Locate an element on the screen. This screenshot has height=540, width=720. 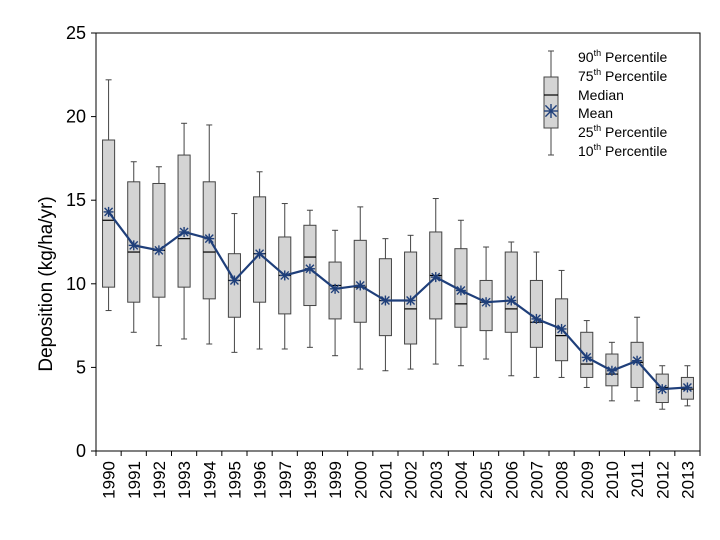
mean-marker-1992 is located at coordinates (158, 250).